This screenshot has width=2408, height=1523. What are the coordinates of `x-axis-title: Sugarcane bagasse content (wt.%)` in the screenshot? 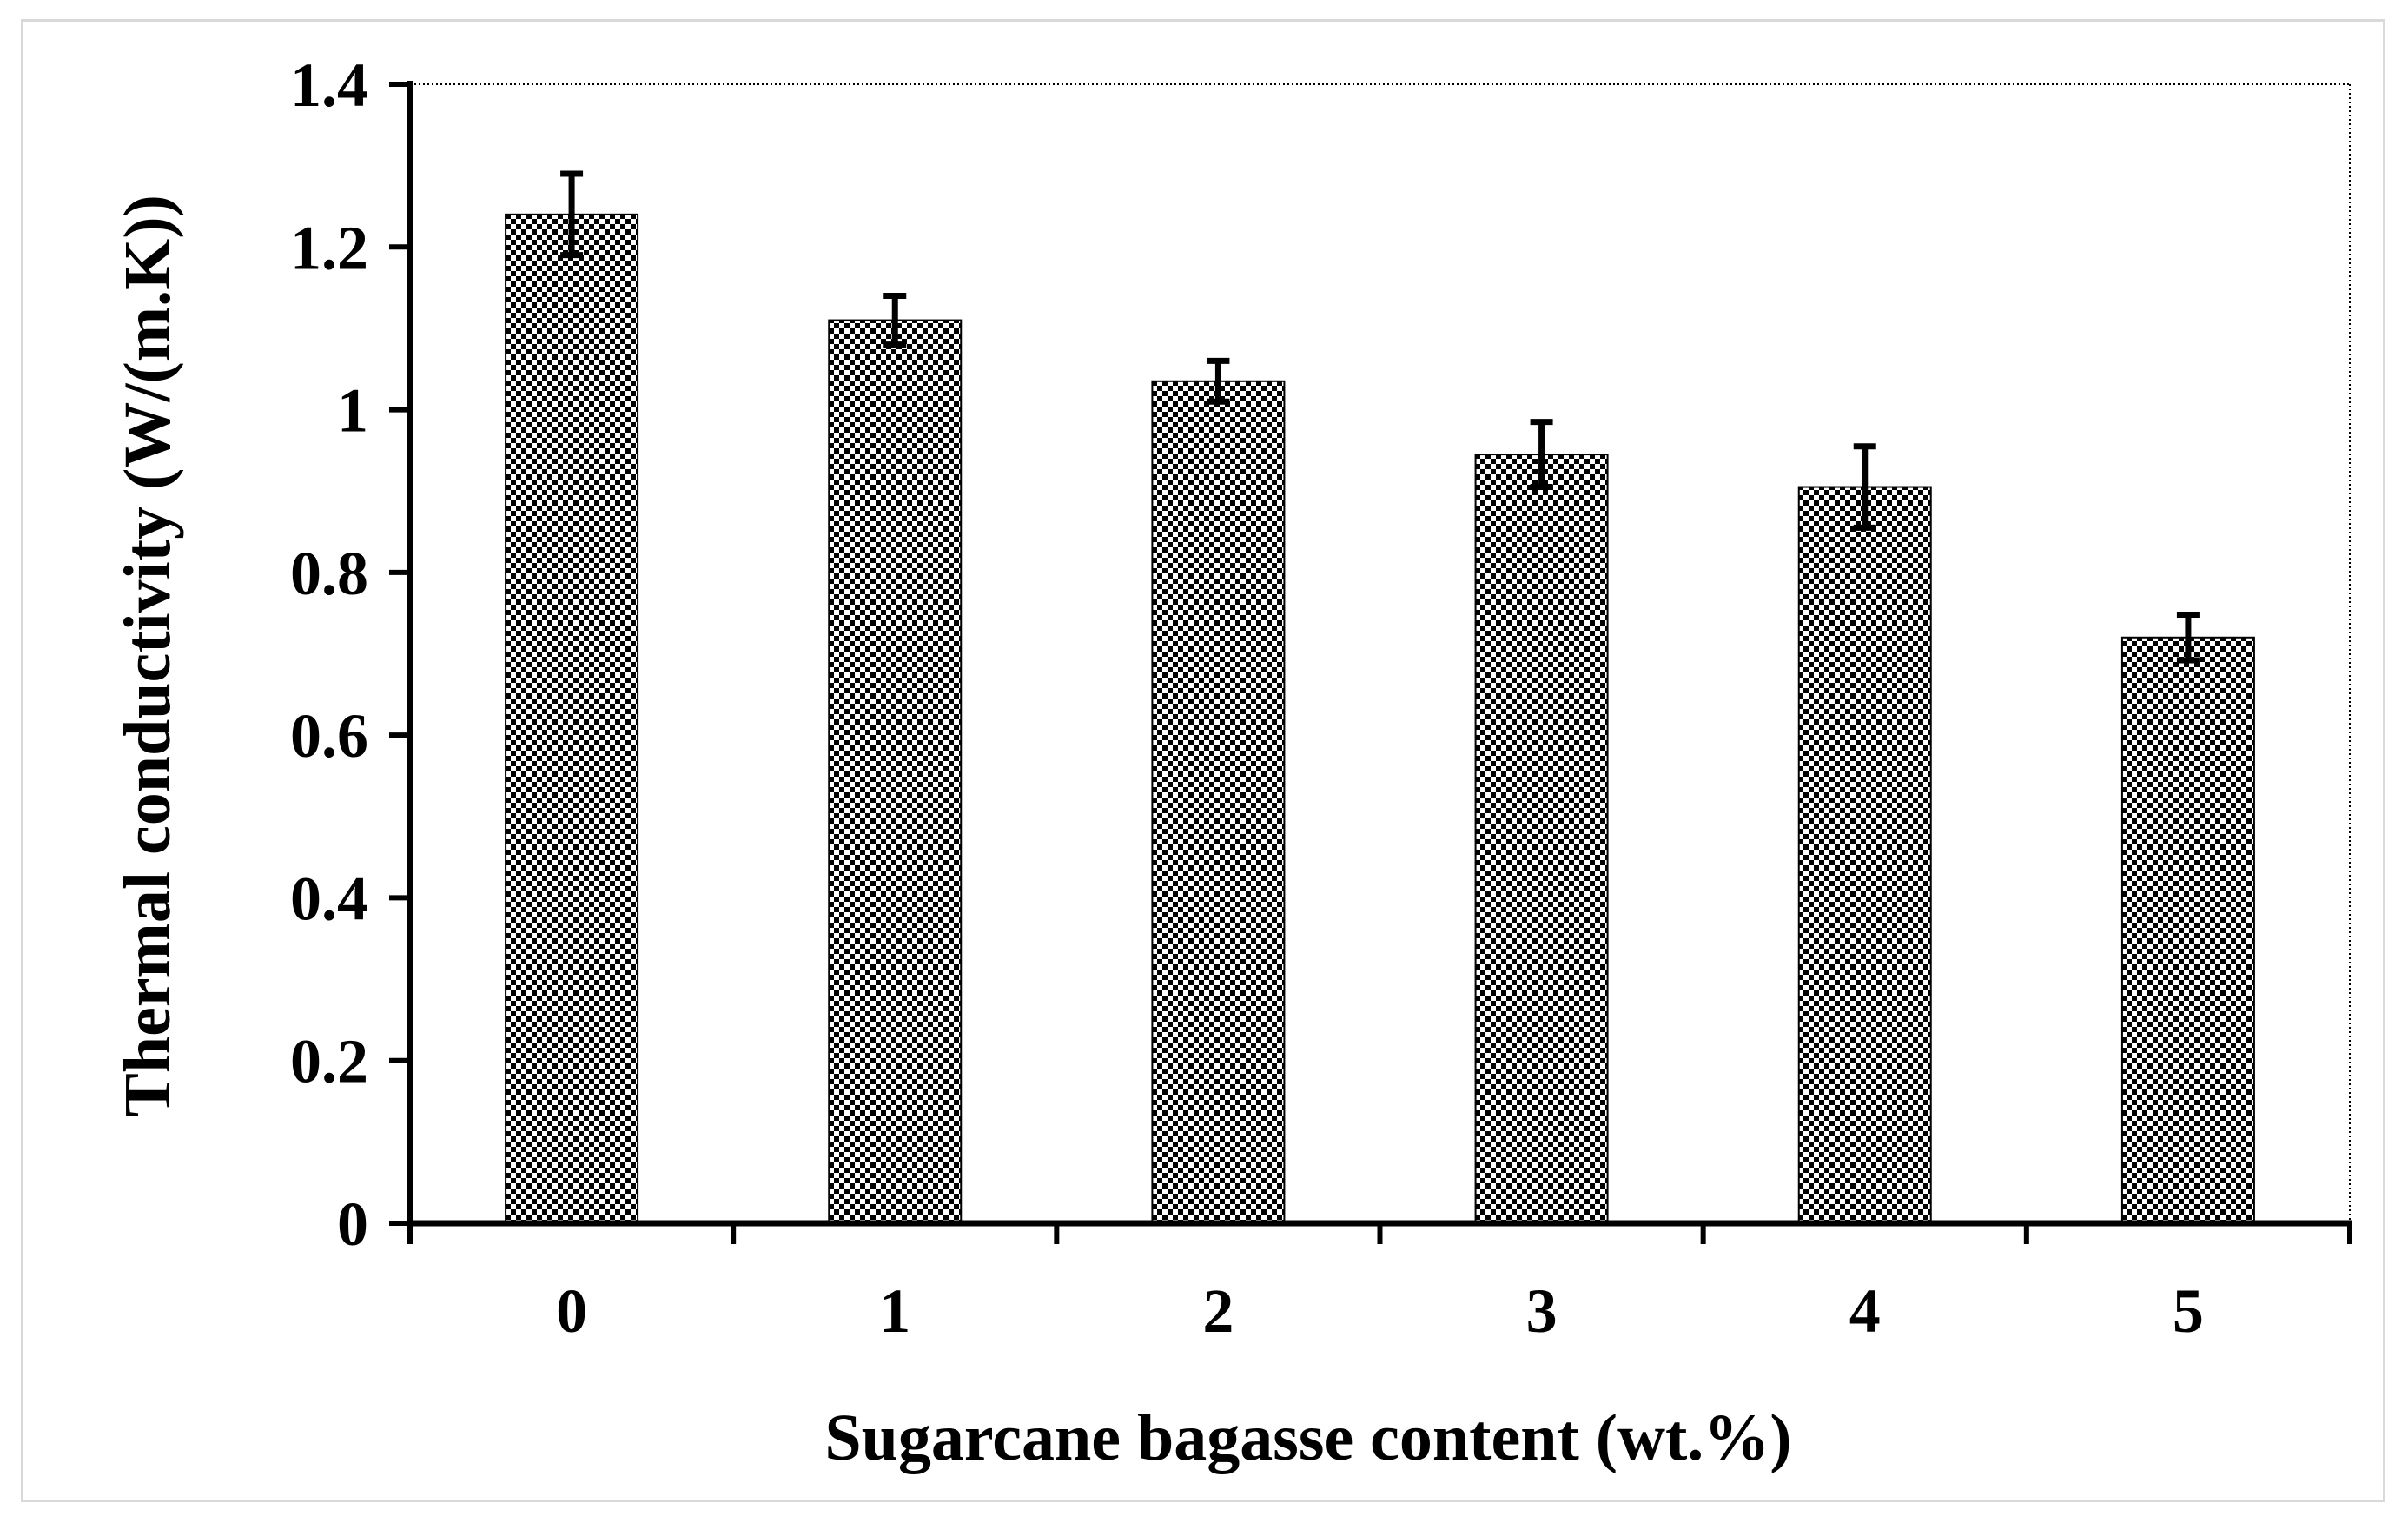 It's located at (1308, 1437).